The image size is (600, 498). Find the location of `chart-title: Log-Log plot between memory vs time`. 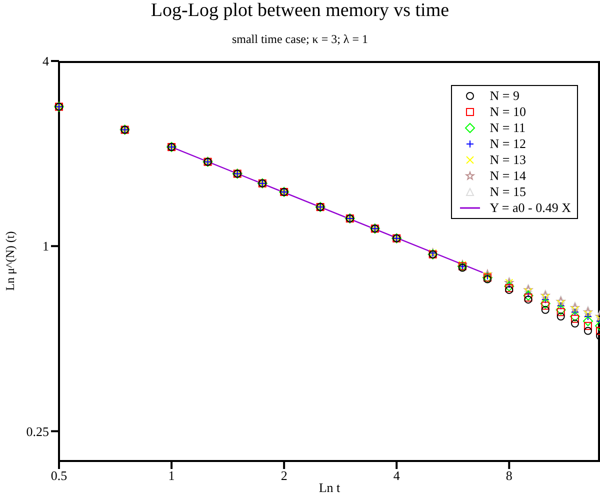

chart-title: Log-Log plot between memory vs time is located at coordinates (300, 11).